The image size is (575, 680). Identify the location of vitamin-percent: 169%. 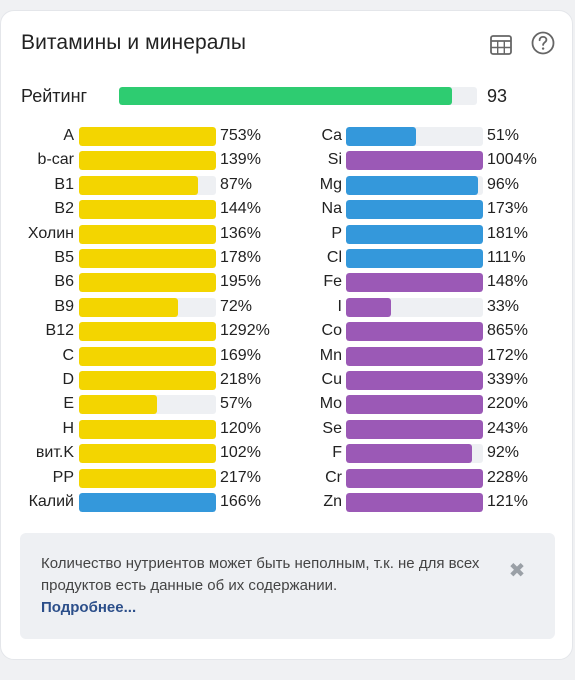
(240, 355).